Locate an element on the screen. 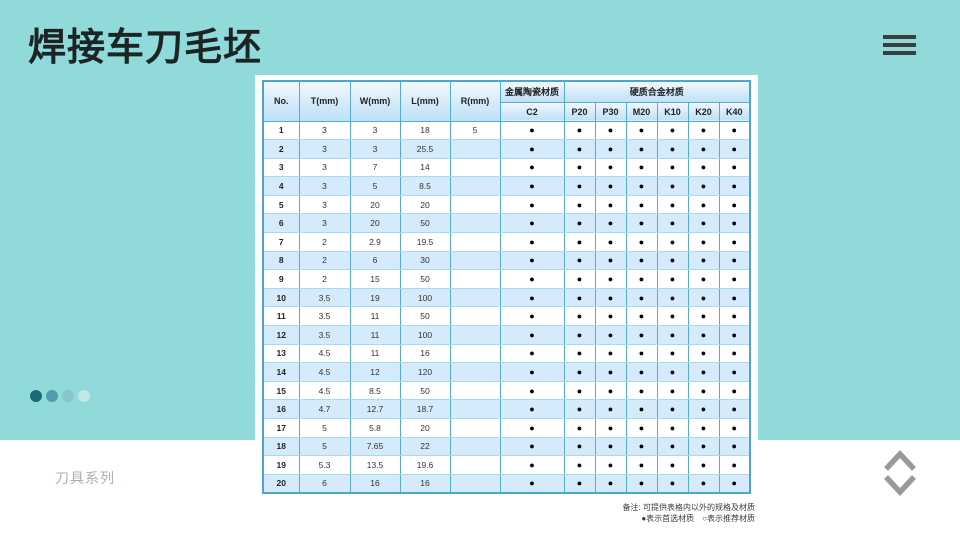 The width and height of the screenshot is (960, 540). row-number-cell: 6 is located at coordinates (281, 223).